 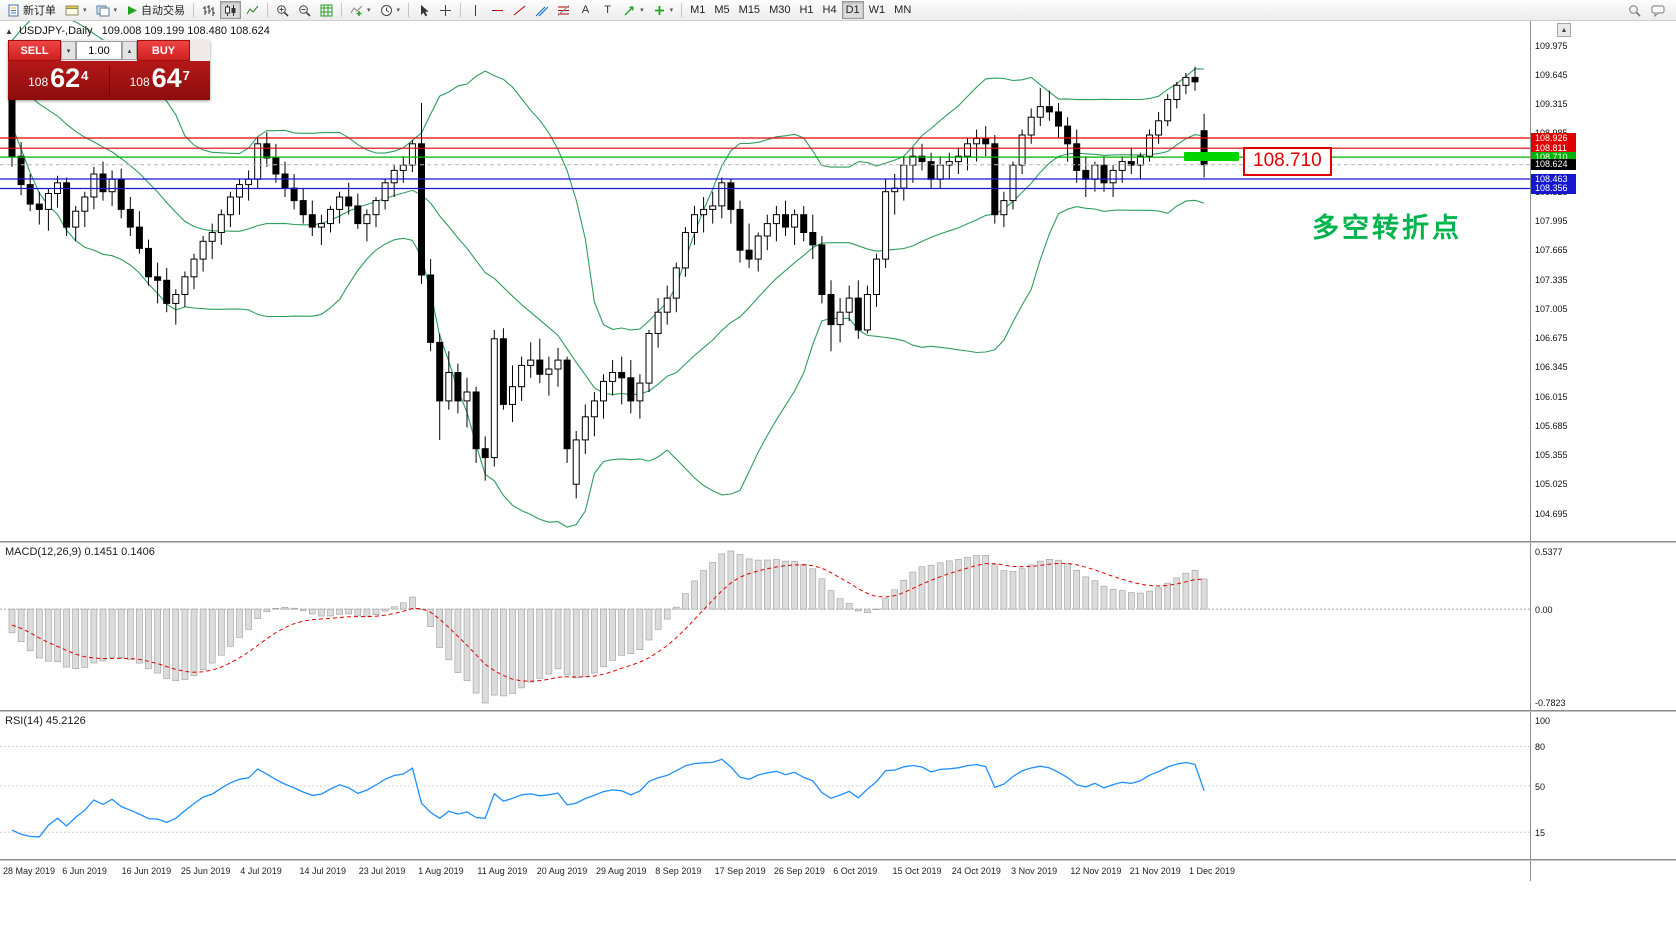 I want to click on price-axis-tick: 106.015, so click(x=1551, y=396).